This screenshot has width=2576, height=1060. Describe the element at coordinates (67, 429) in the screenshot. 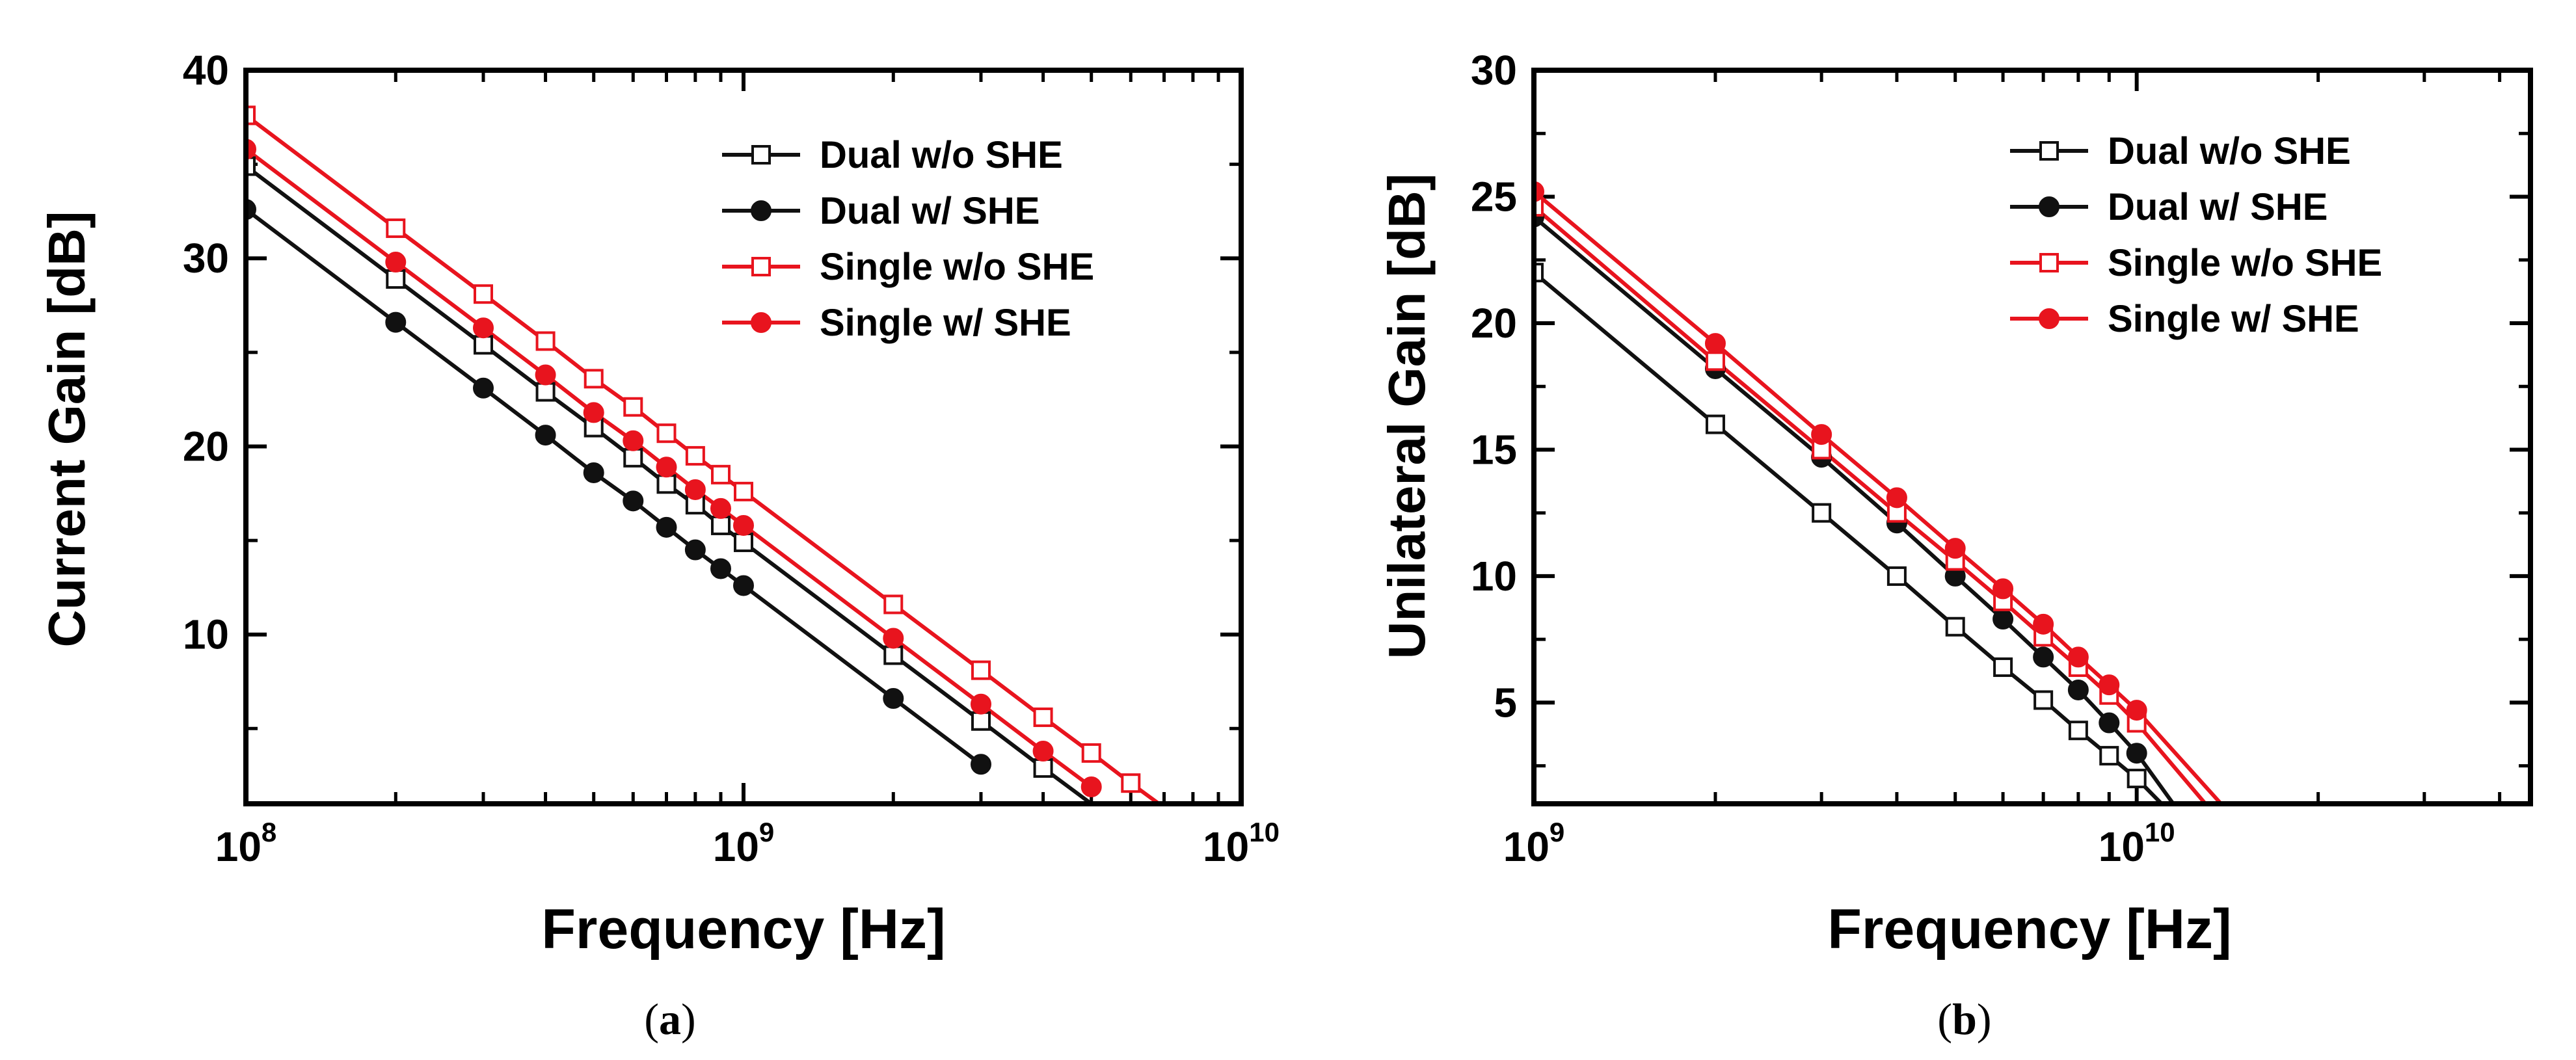

I see `ylabel-a: Current Gain [dB]` at that location.